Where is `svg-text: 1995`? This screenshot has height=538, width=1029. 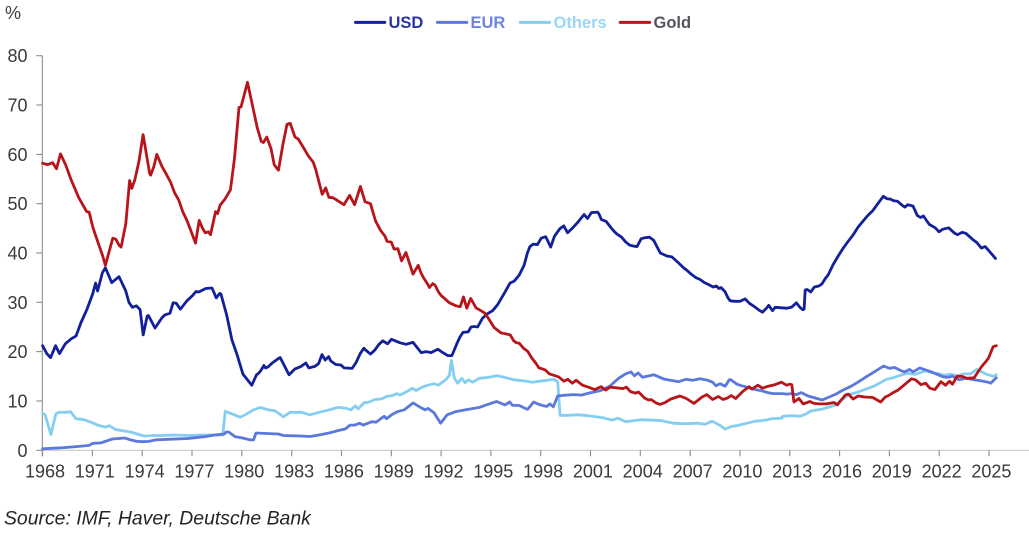 svg-text: 1995 is located at coordinates (493, 472).